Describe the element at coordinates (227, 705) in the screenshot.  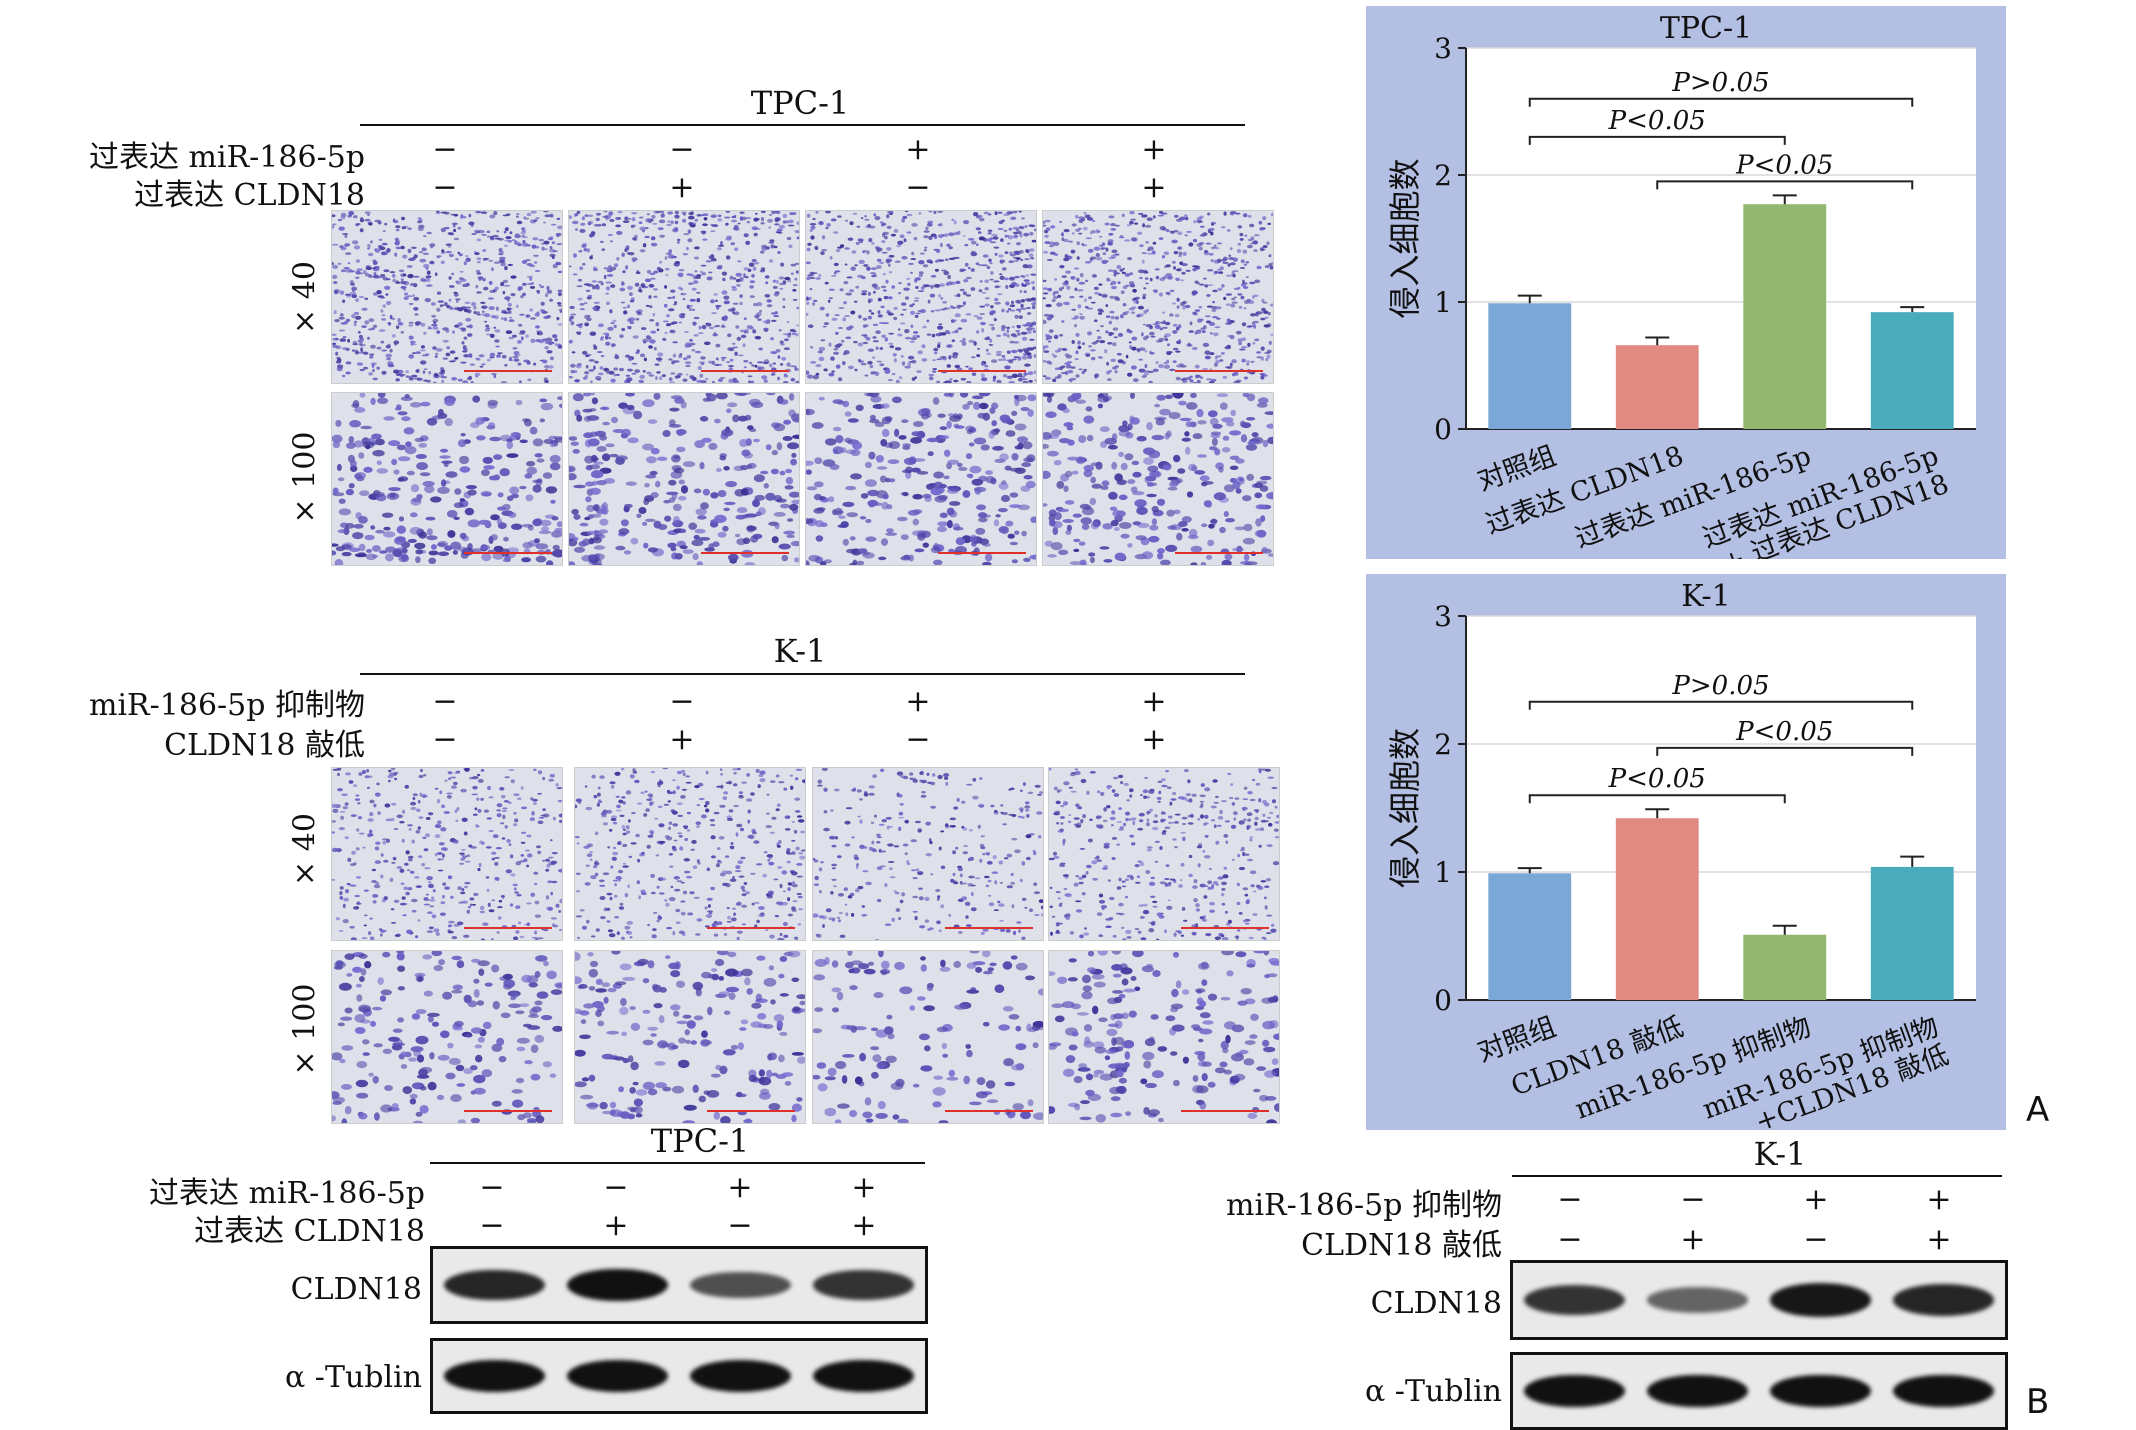
I see `micro-k1-row1-label: miR-186-5p 抑制物` at that location.